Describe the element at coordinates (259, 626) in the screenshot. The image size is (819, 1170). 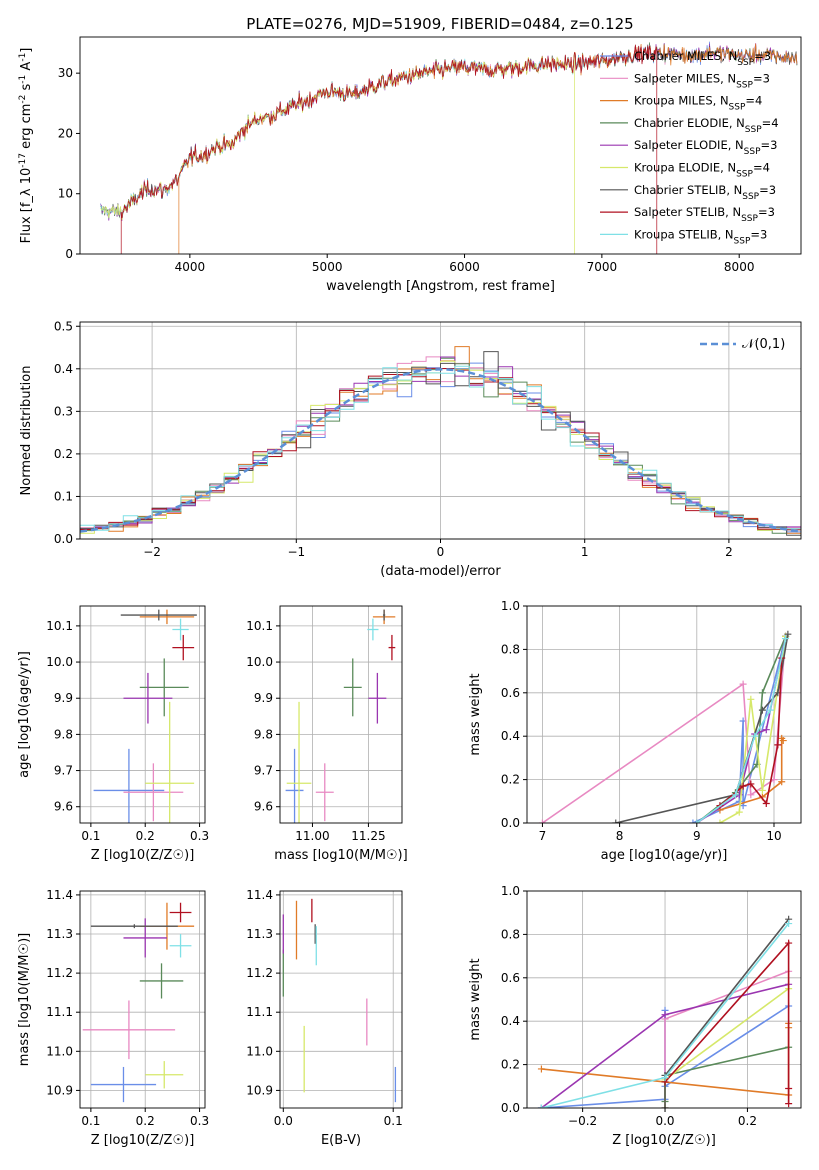
I see `y-tick-label: 10.1` at that location.